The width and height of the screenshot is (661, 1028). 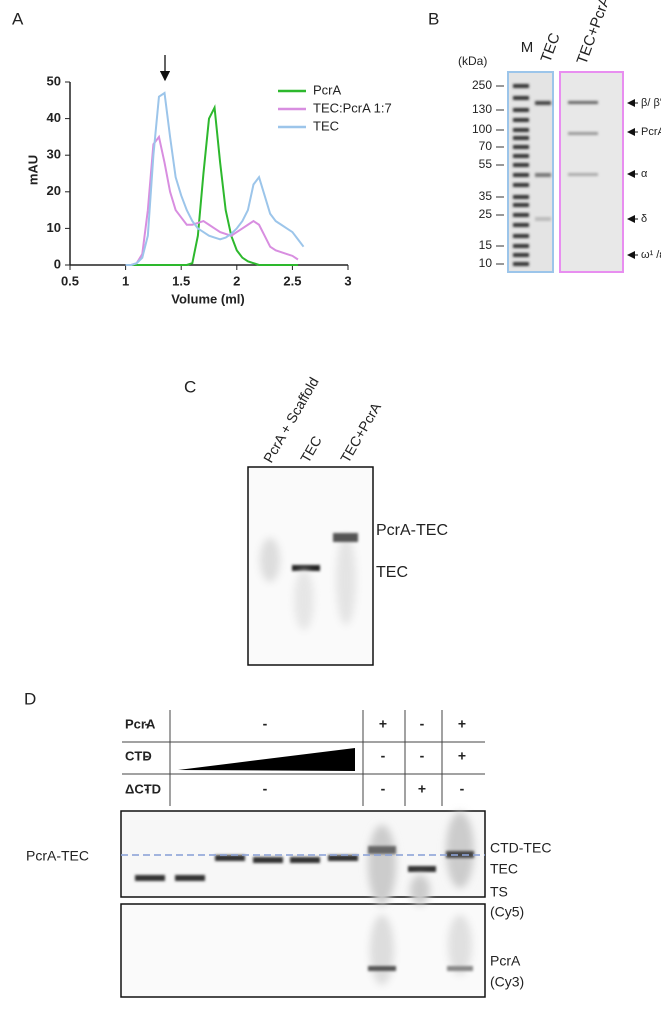 What do you see at coordinates (140, 723) in the screenshot?
I see `row-label: PcrA` at bounding box center [140, 723].